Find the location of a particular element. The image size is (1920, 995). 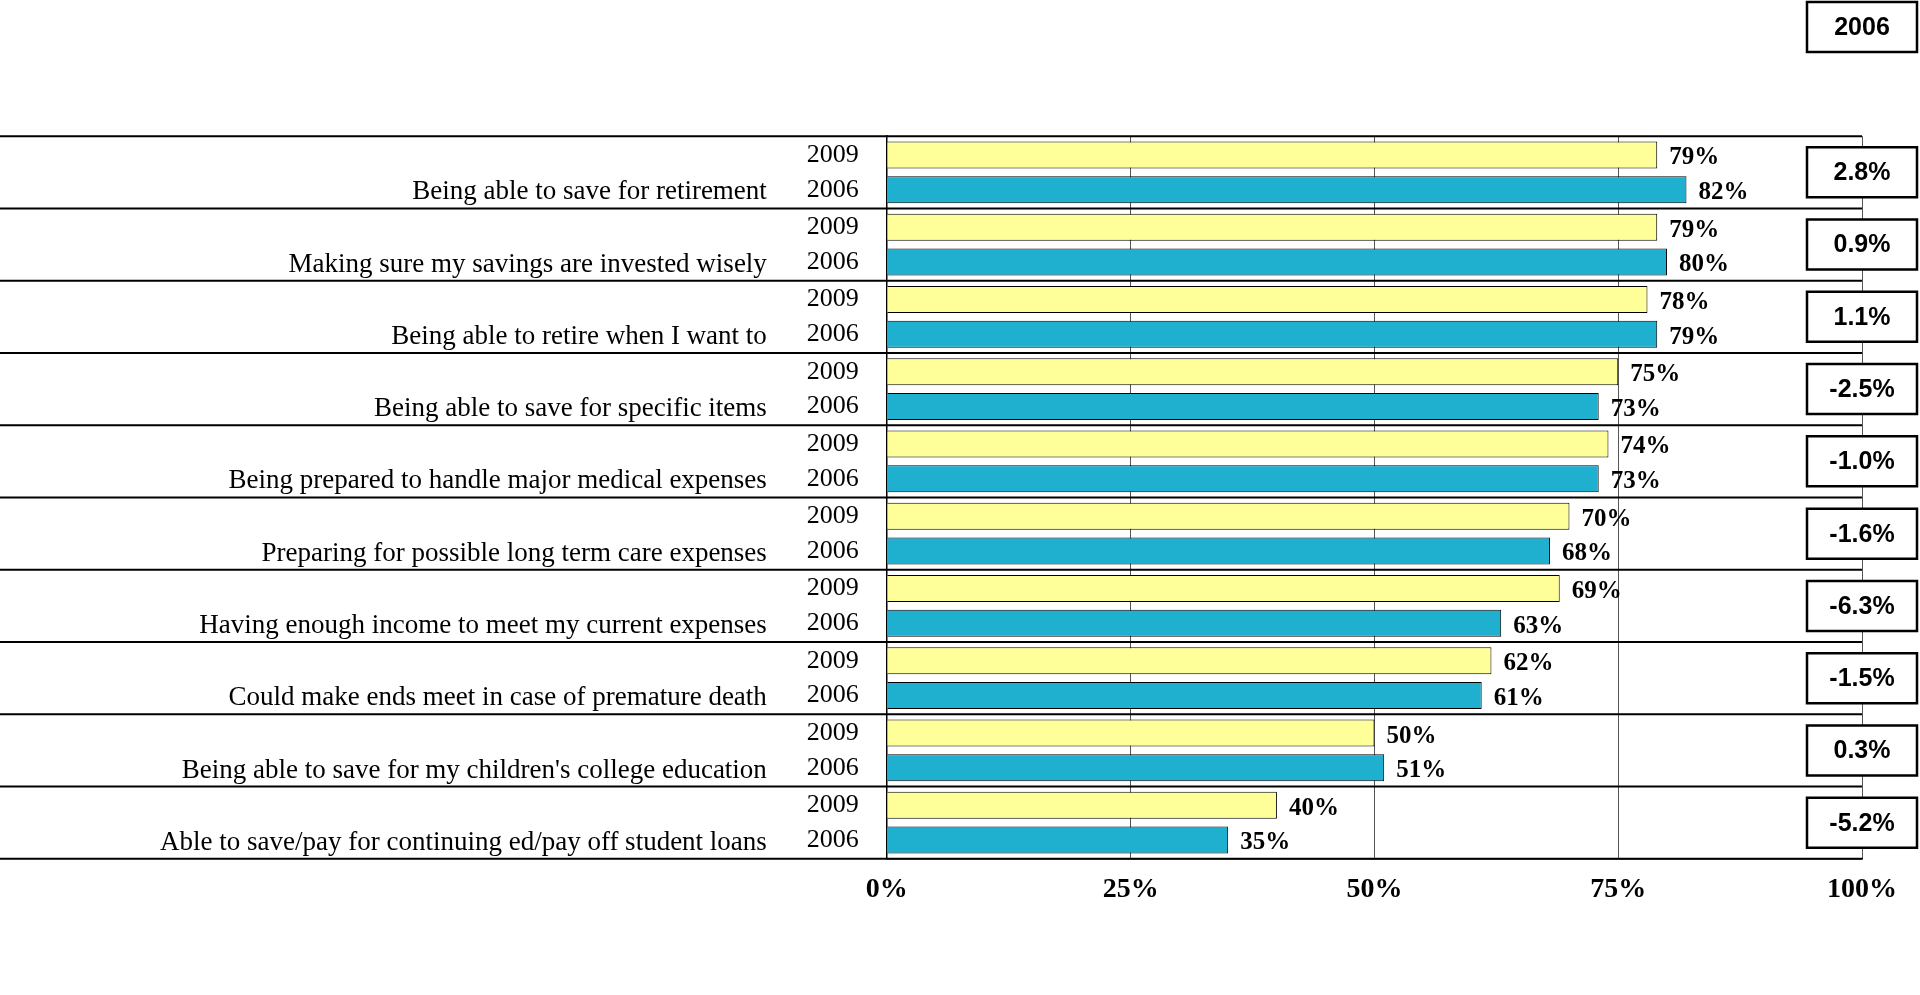

annotation: 1.1% is located at coordinates (1862, 315).